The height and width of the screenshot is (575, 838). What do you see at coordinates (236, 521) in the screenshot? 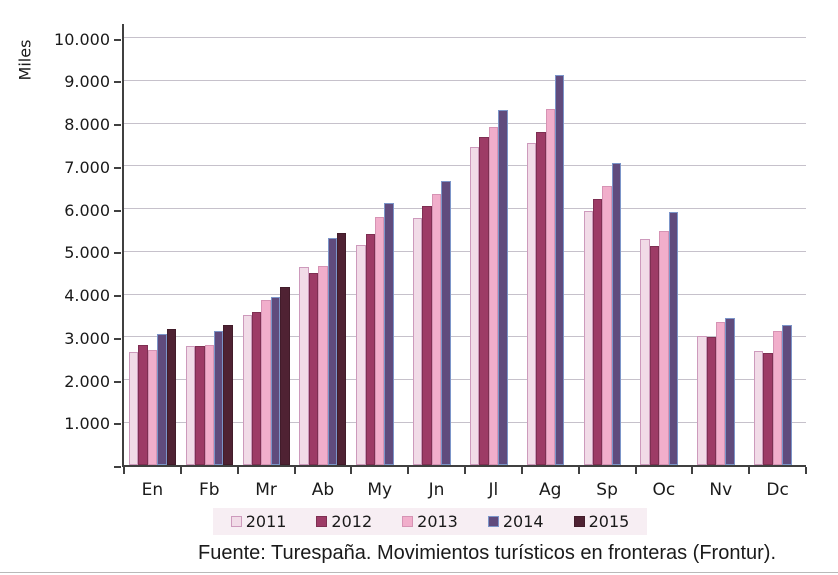
I see `legend-swatch-2011` at bounding box center [236, 521].